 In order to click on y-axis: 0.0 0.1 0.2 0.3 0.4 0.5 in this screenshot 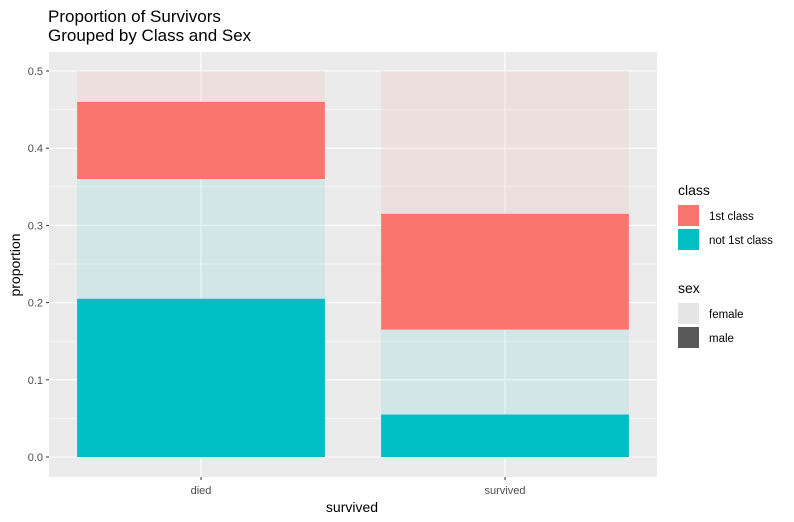, I will do `click(38, 265)`.